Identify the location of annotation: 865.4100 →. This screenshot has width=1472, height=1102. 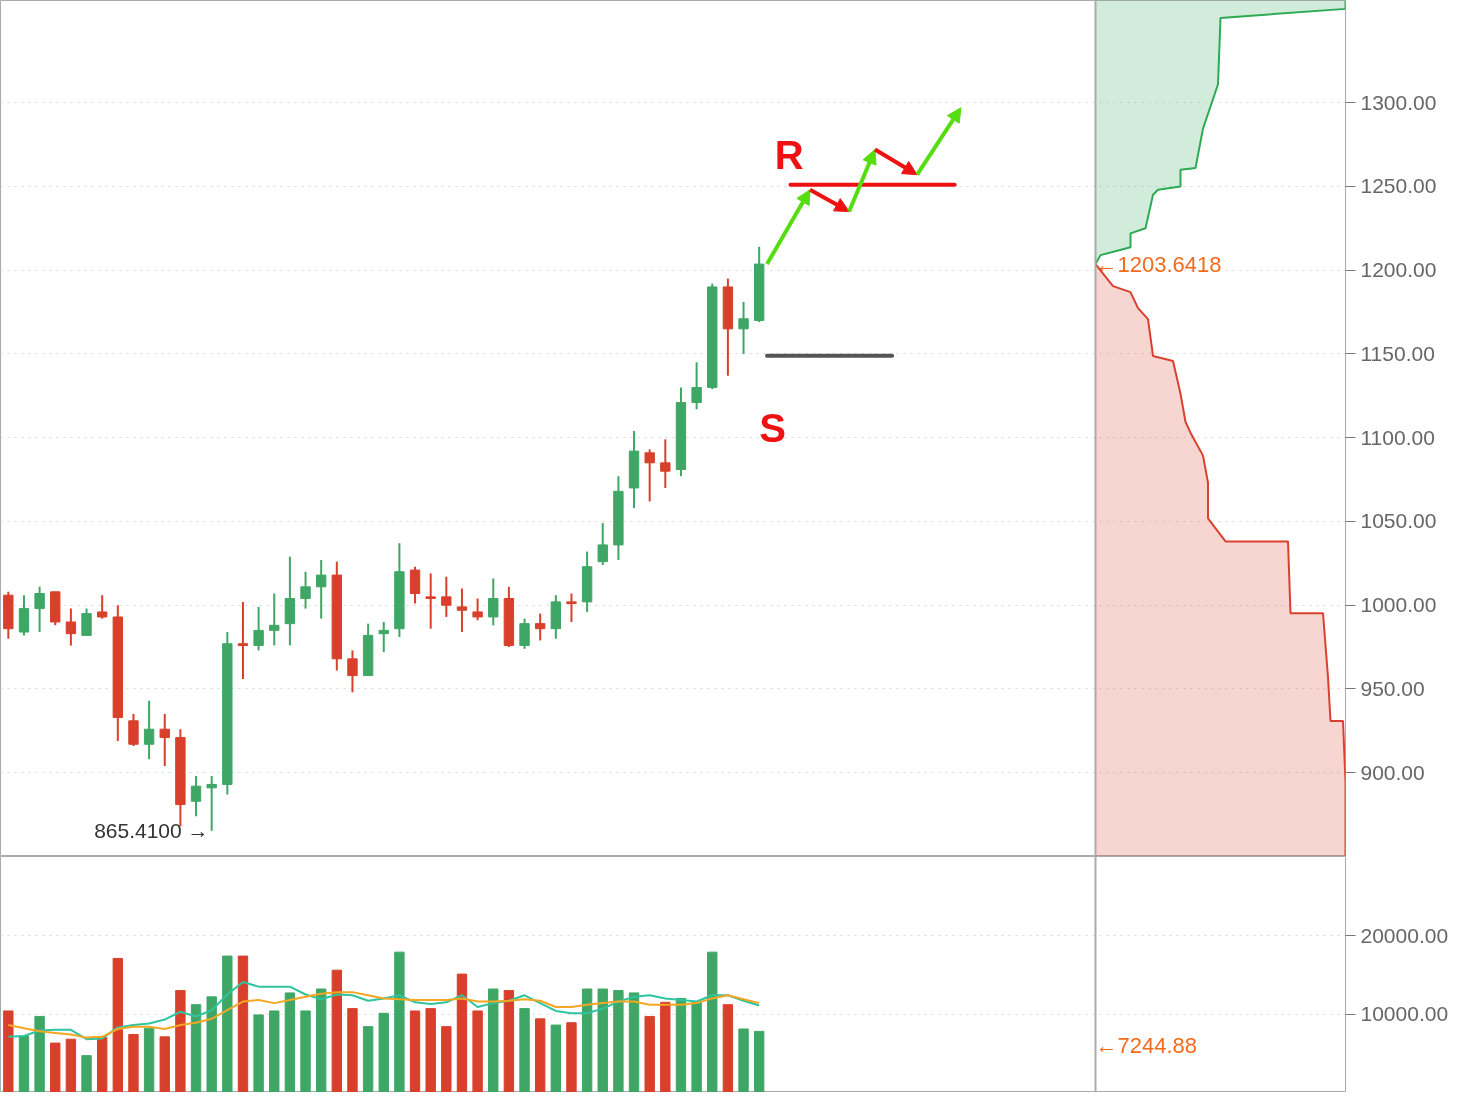
(151, 831).